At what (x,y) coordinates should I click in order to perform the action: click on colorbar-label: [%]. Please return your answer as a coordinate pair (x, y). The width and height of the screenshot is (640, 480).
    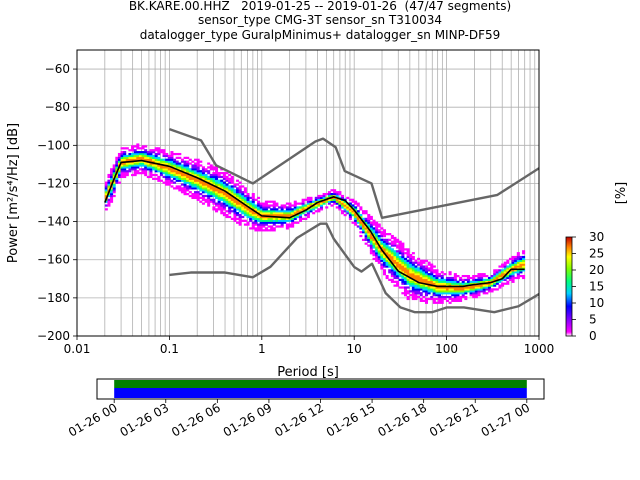
    Looking at the image, I should click on (621, 193).